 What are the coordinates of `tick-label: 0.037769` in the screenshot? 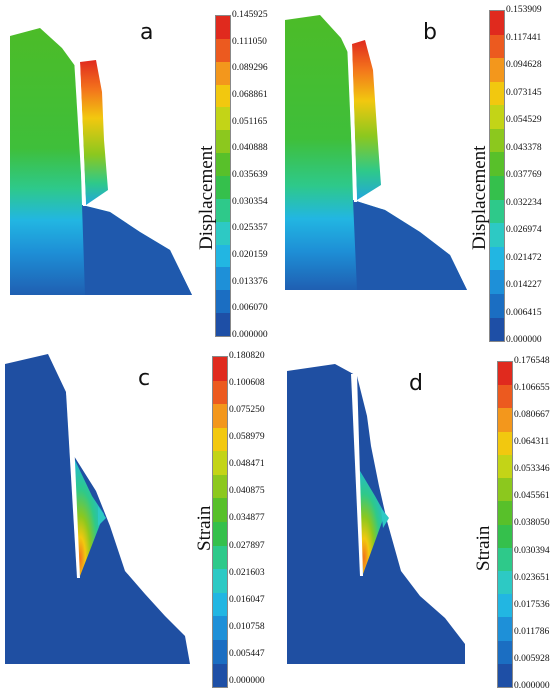 It's located at (524, 175).